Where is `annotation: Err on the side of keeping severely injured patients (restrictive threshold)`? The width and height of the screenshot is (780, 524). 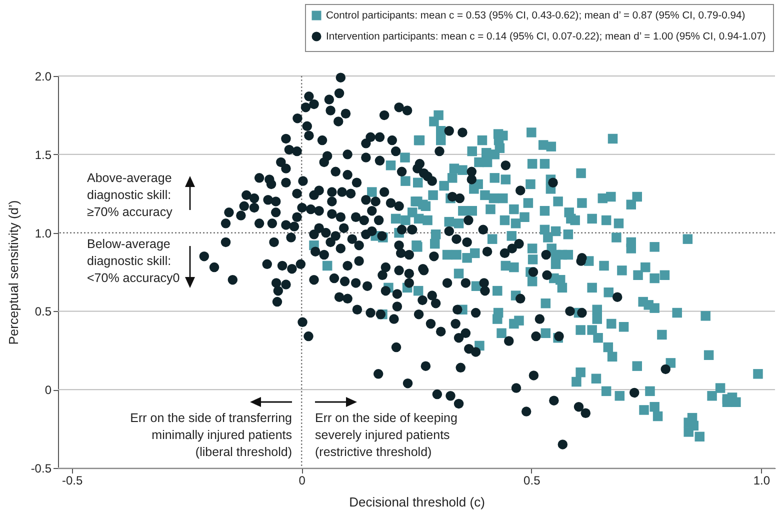 annotation: Err on the side of keeping severely injured patients (restrictive threshold) is located at coordinates (386, 435).